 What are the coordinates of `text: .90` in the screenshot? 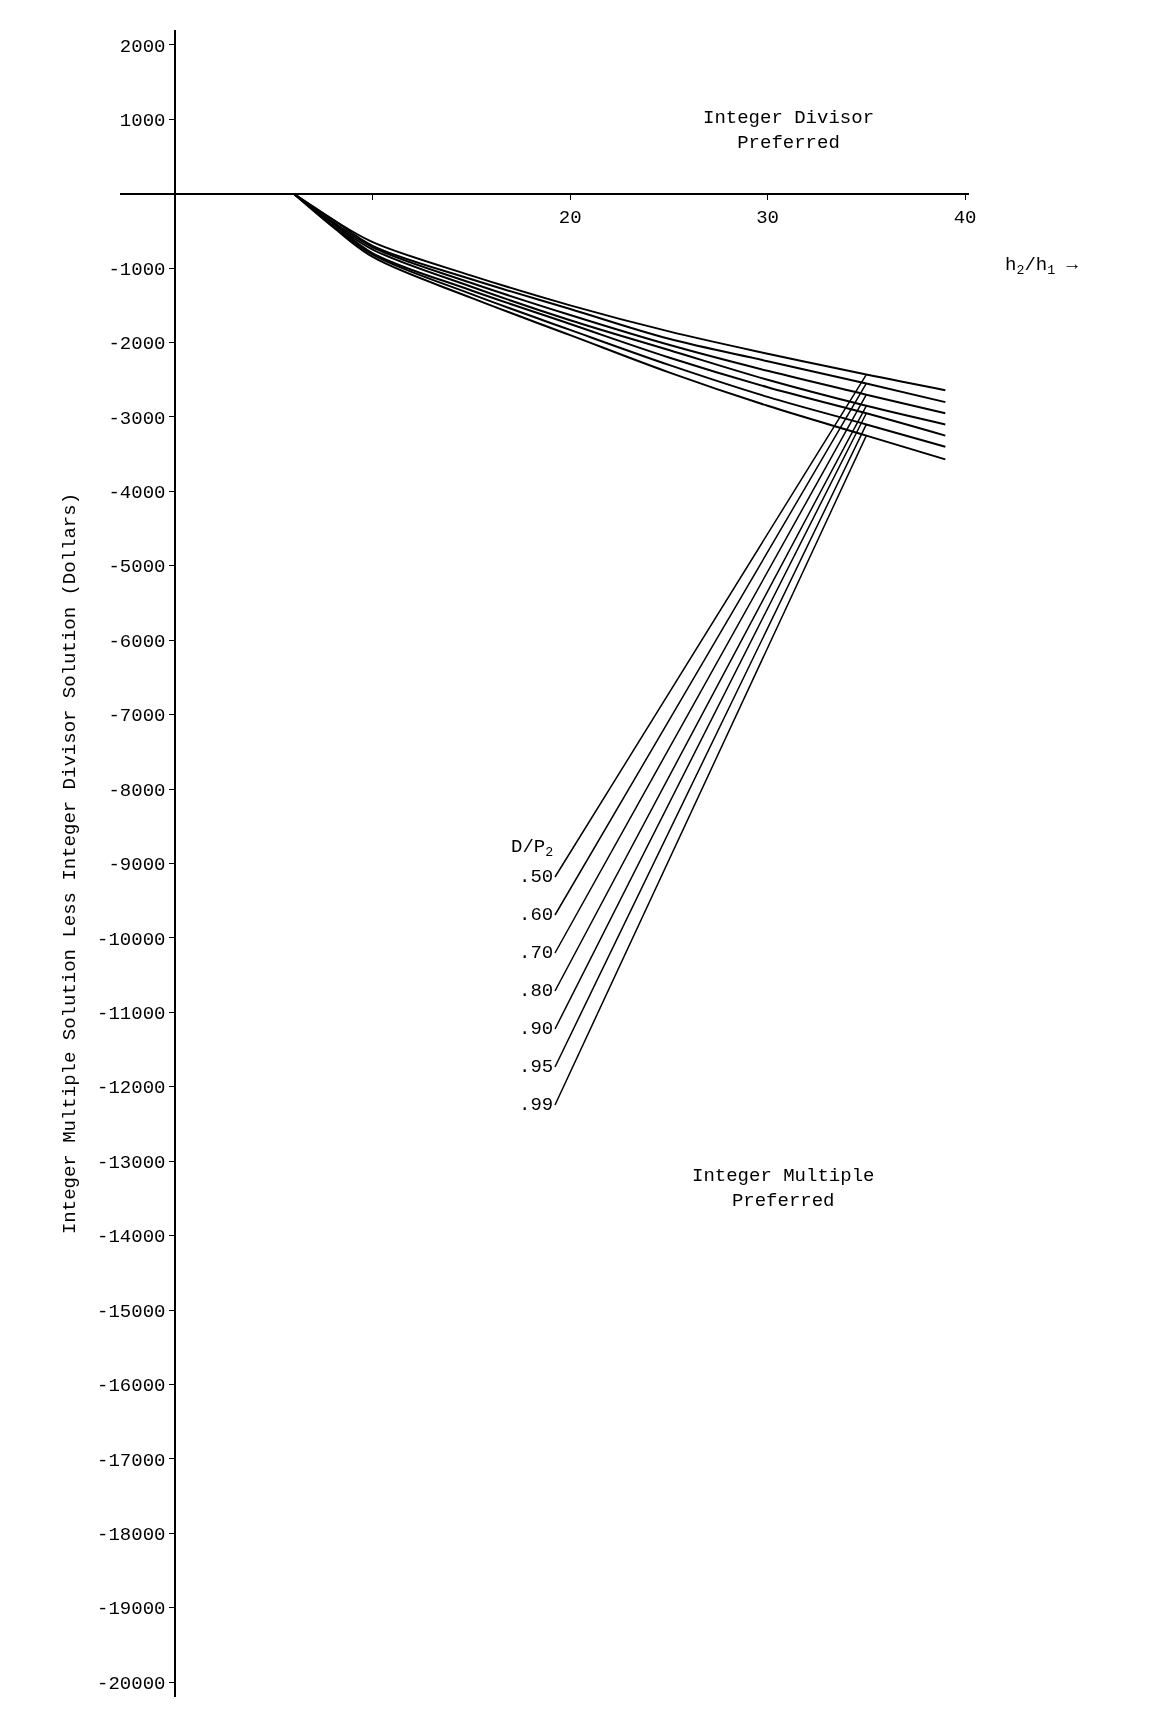 It's located at (536, 1029).